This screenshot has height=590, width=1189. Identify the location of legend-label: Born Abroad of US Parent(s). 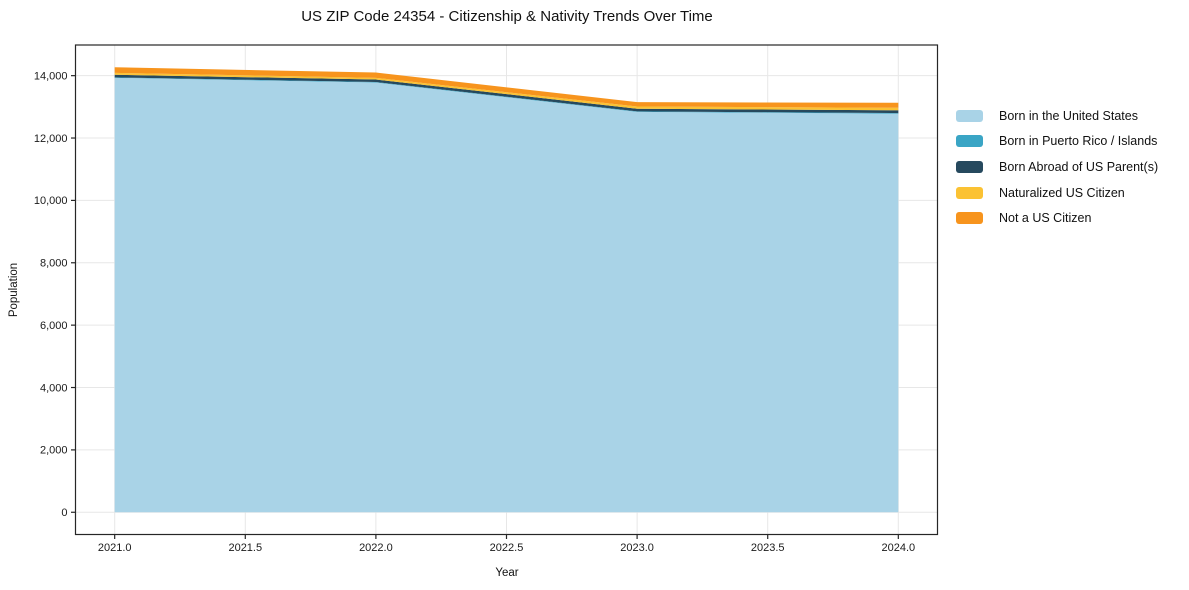
(1079, 166).